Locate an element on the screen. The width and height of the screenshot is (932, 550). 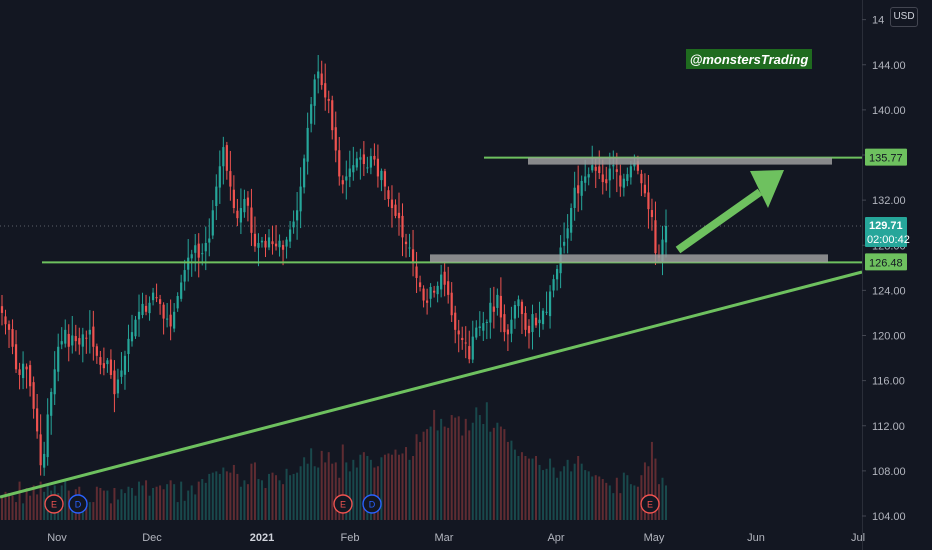
price-tick-label: 120.00 is located at coordinates (889, 337).